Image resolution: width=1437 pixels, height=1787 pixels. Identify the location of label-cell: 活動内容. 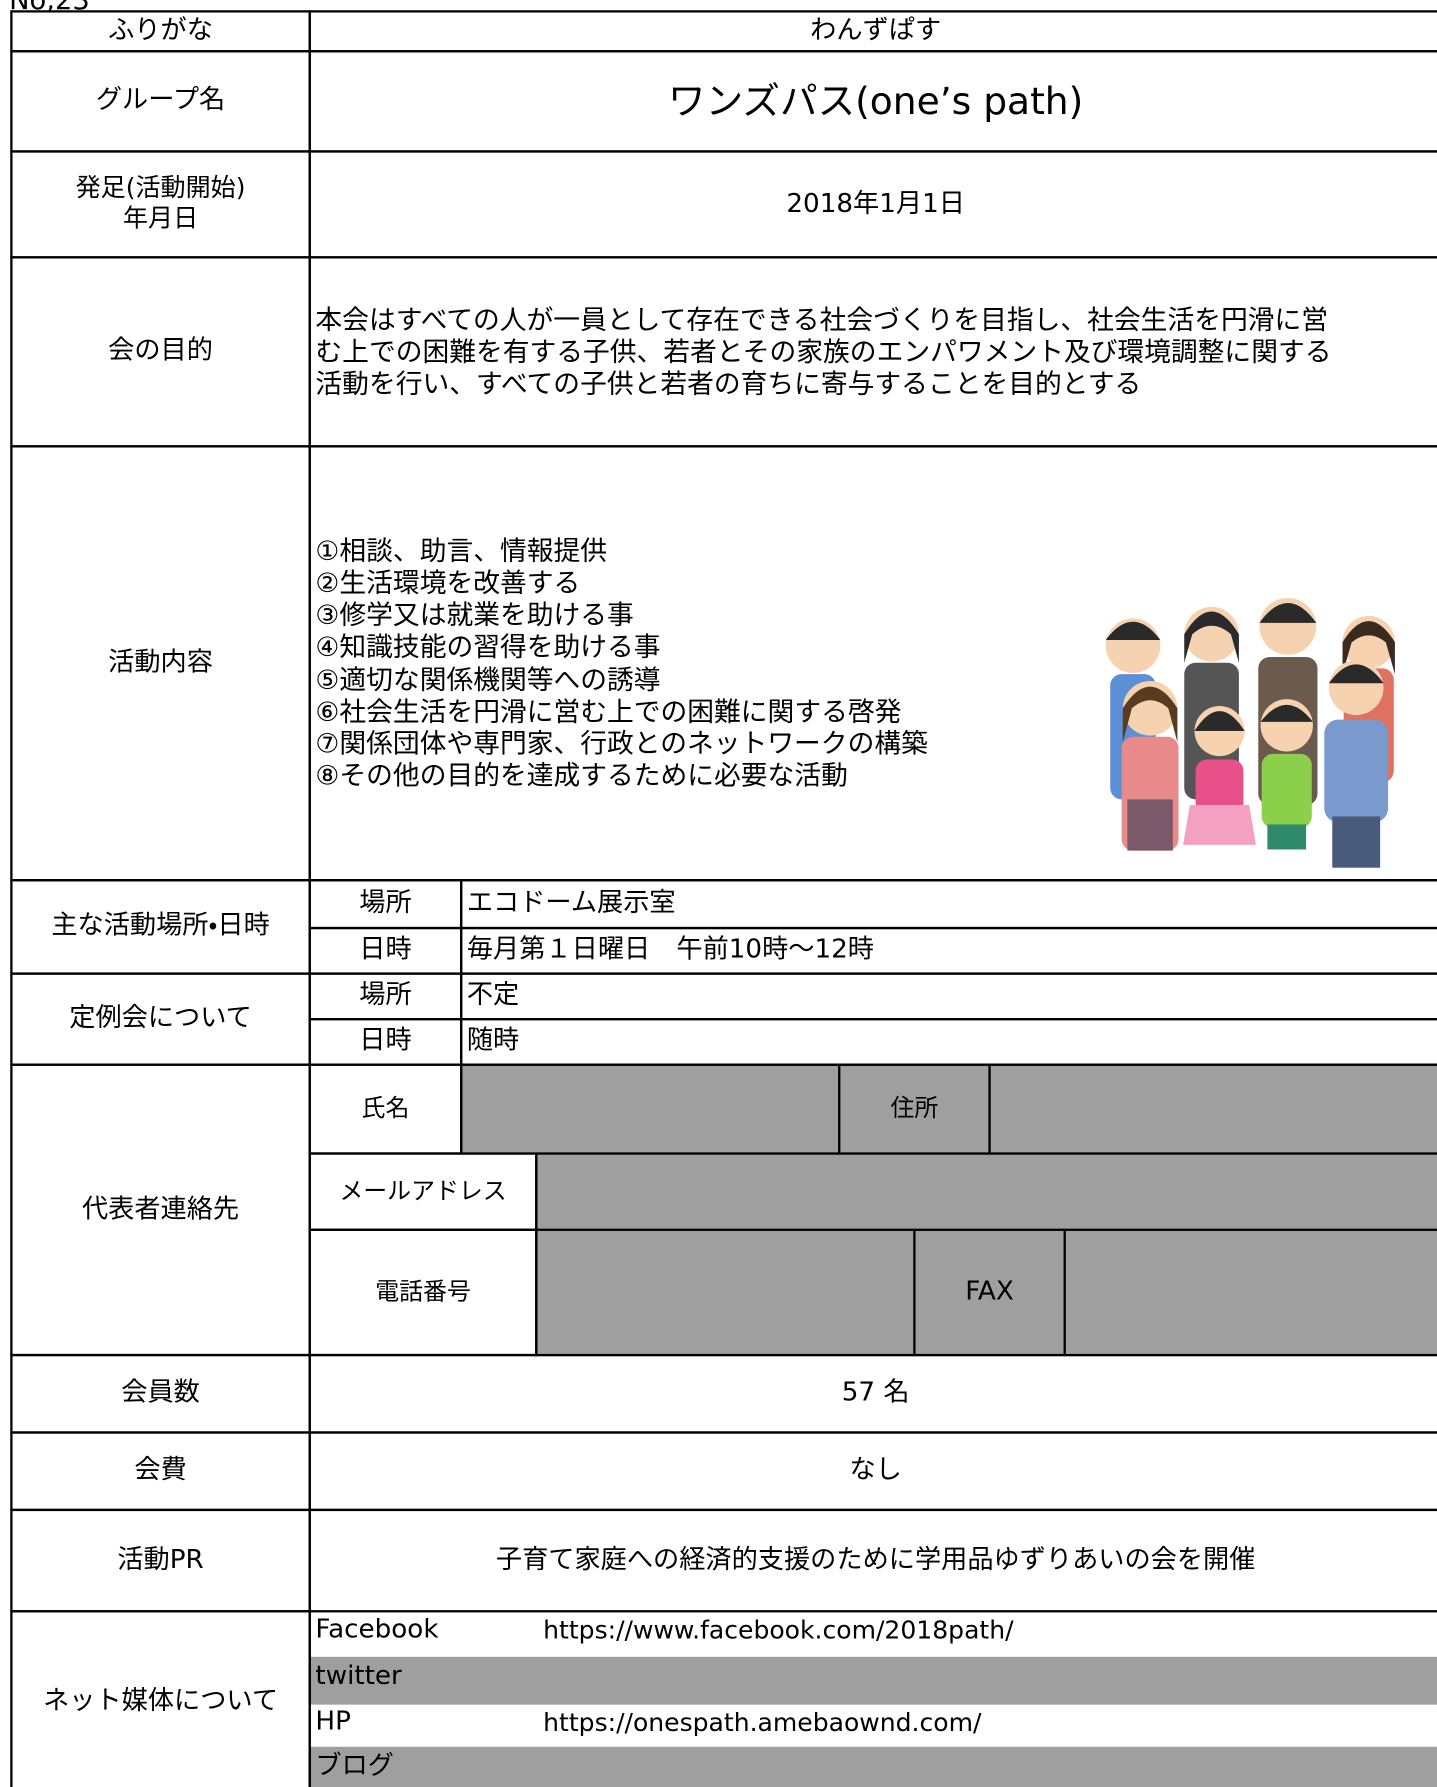
(160, 663).